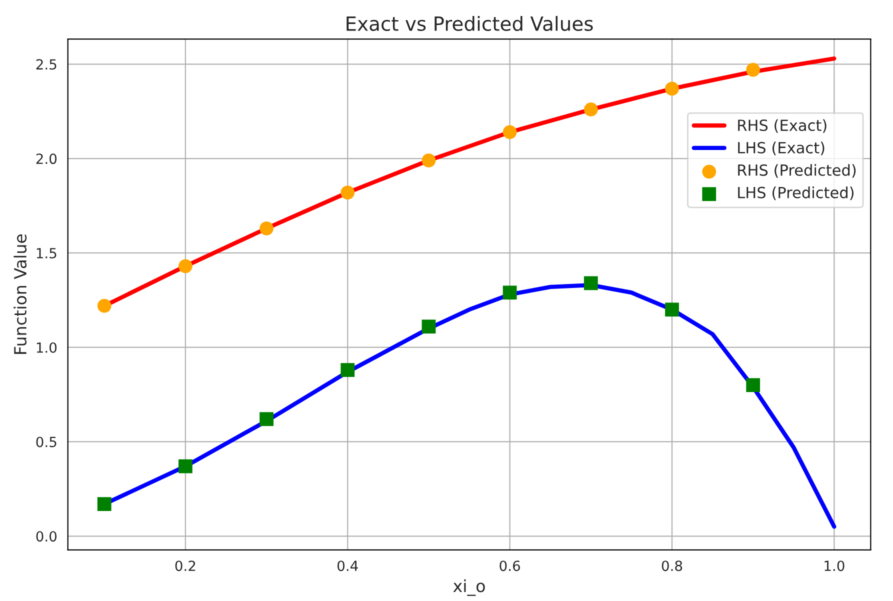 Image resolution: width=893 pixels, height=601 pixels. I want to click on legend-label: RHS (Predicted), so click(797, 171).